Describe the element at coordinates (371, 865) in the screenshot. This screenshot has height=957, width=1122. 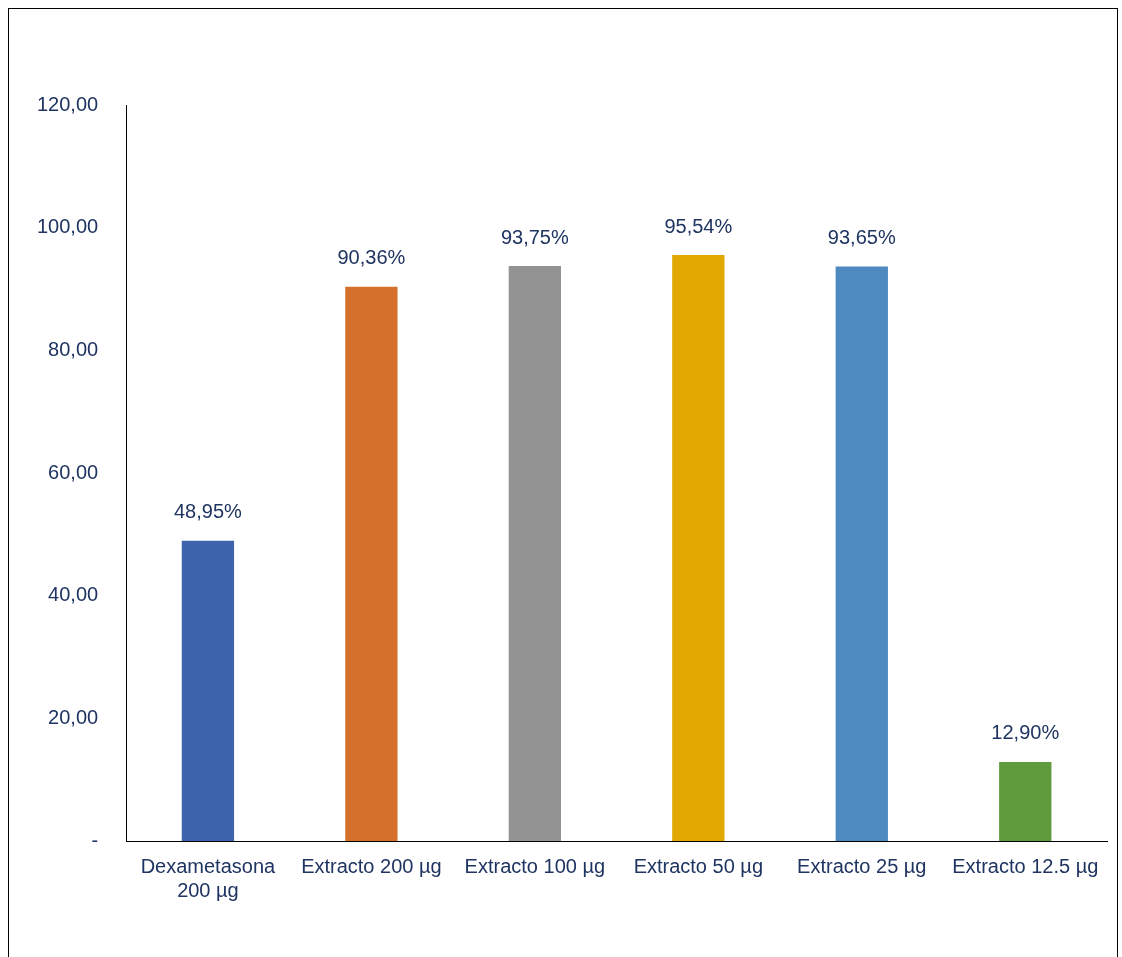
I see `x-tick-label: Extracto 200 µg` at that location.